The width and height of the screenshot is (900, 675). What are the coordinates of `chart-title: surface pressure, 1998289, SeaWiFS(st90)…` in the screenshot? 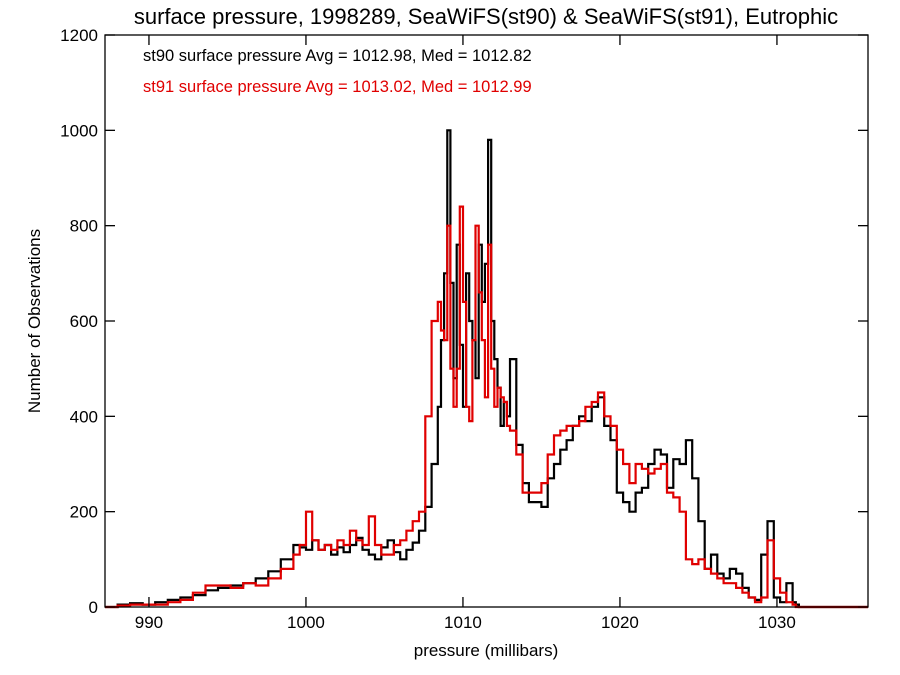 It's located at (486, 16).